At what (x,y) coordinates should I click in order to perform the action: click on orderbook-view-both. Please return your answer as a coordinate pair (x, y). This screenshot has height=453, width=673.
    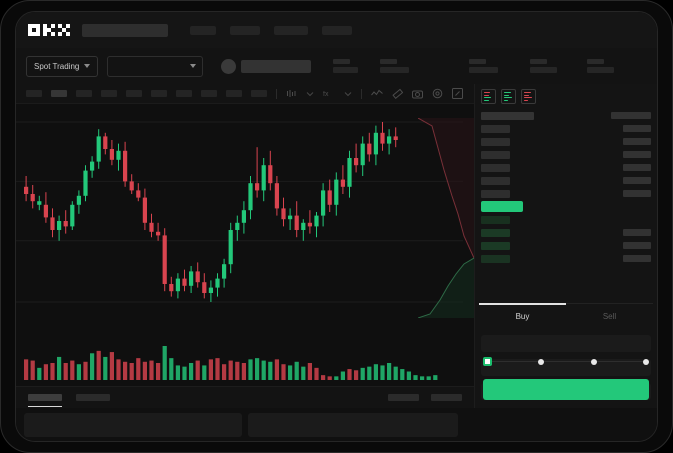
    Looking at the image, I should click on (488, 96).